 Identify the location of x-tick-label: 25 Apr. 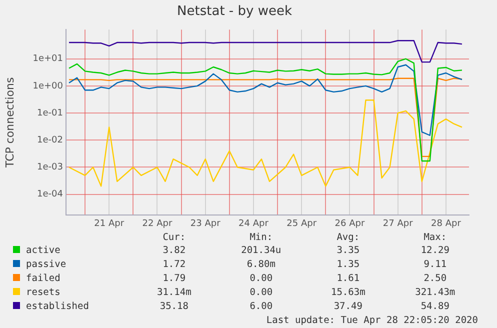
(301, 223).